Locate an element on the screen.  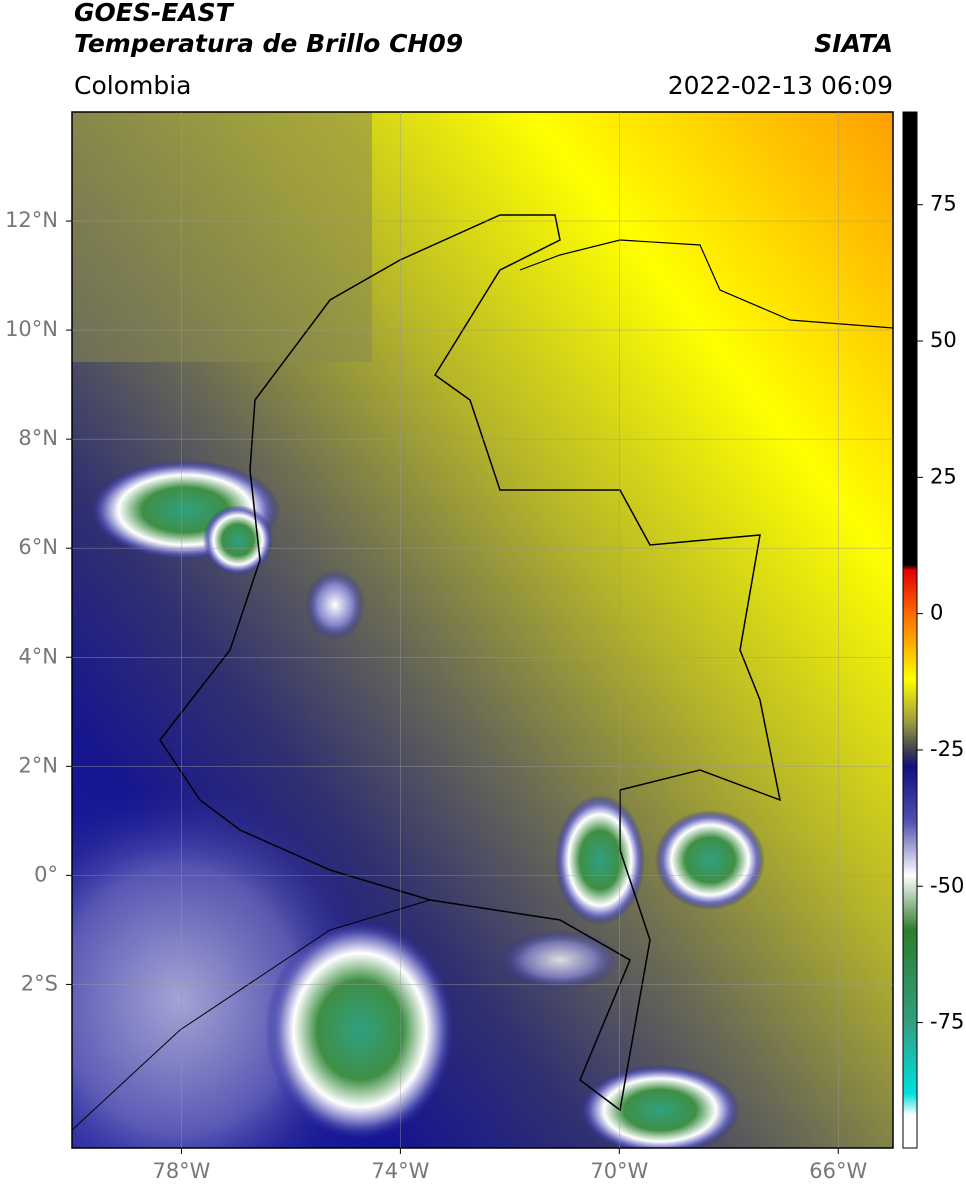
y-tick-label: 2°S is located at coordinates (39, 983).